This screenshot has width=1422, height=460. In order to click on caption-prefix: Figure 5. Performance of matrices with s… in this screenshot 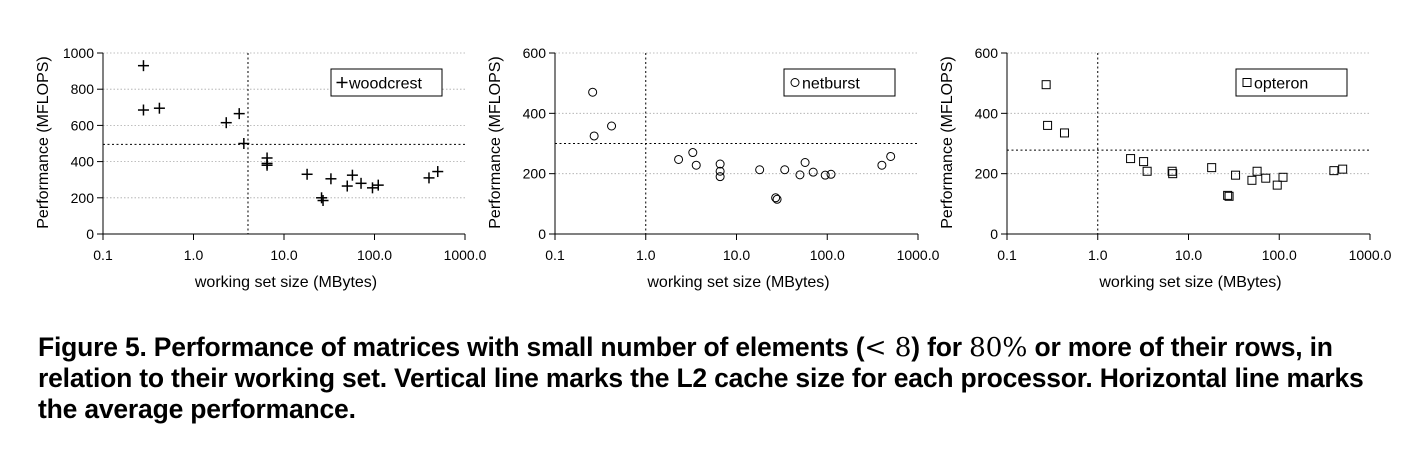, I will do `click(451, 347)`.